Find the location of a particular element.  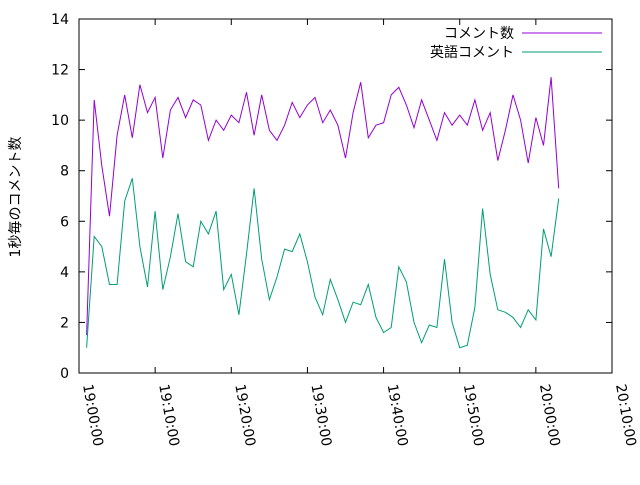

y-tick-label: 12 is located at coordinates (60, 71).